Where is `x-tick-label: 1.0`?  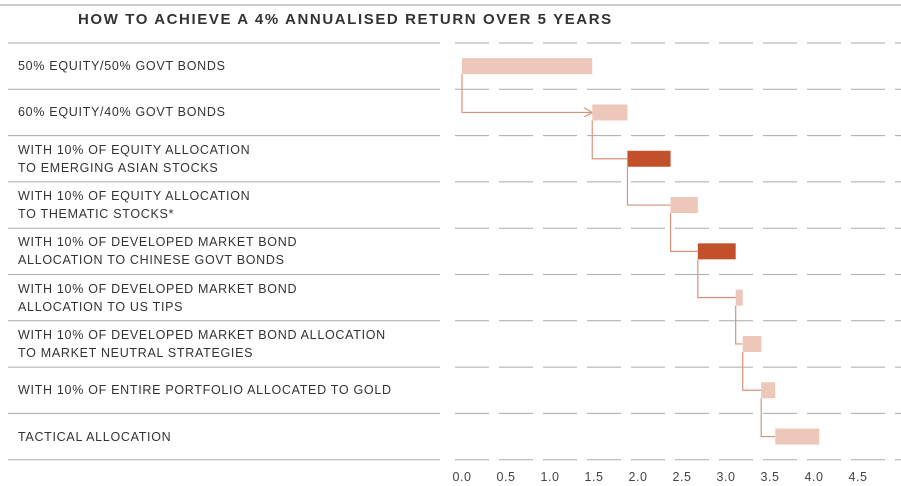
x-tick-label: 1.0 is located at coordinates (550, 477).